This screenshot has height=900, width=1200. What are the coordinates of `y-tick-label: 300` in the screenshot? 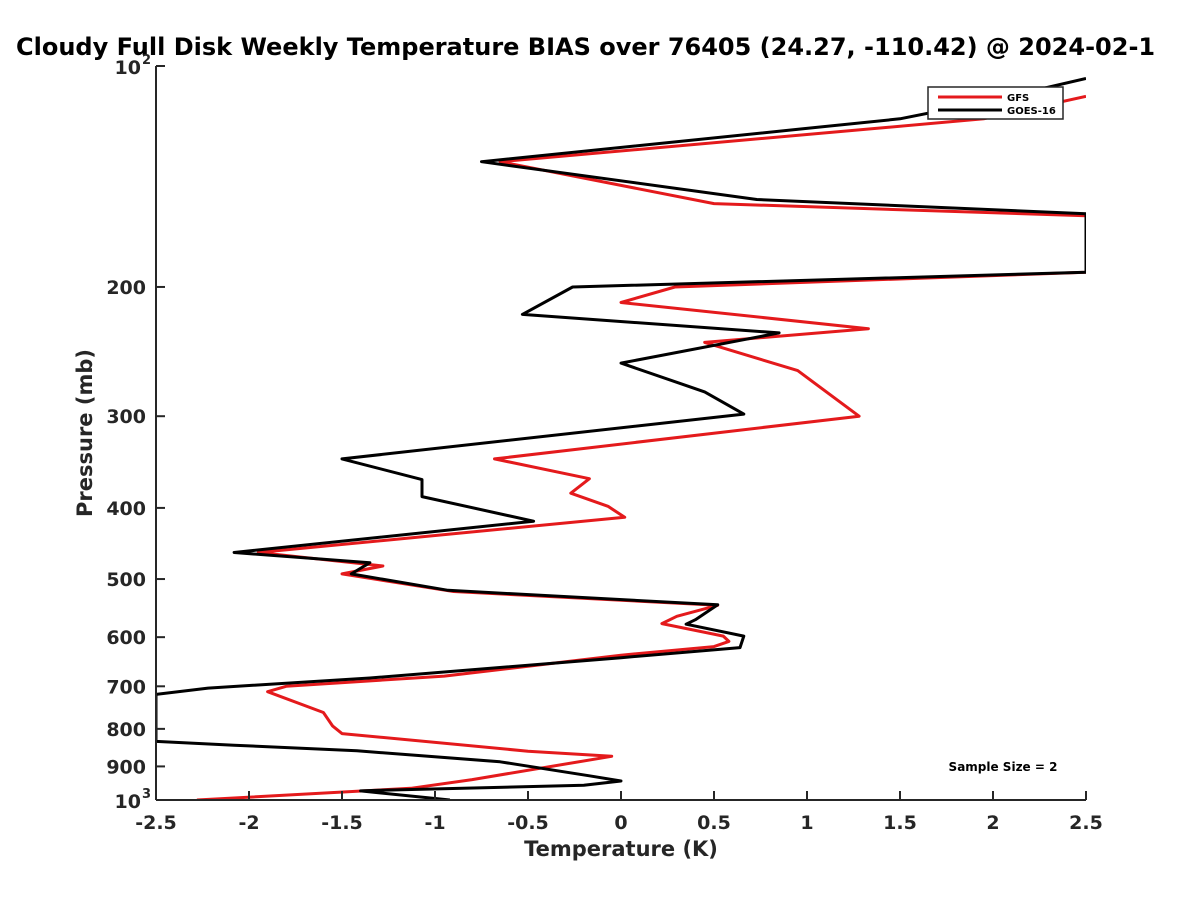 It's located at (126, 417).